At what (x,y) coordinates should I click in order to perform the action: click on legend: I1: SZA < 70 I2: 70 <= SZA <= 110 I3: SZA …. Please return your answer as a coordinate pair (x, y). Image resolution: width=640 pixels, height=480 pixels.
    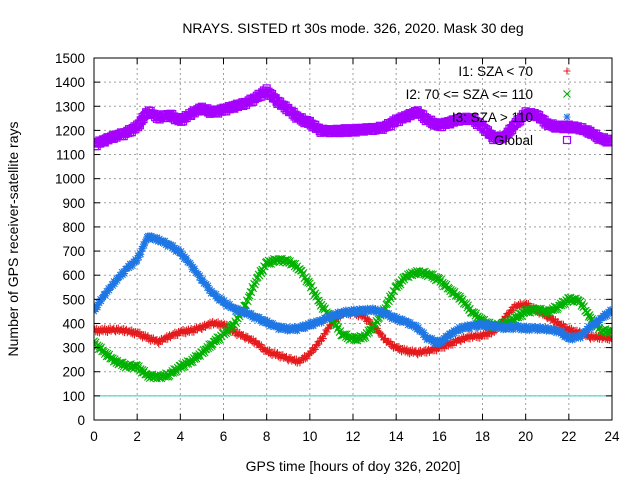
    Looking at the image, I should click on (489, 106).